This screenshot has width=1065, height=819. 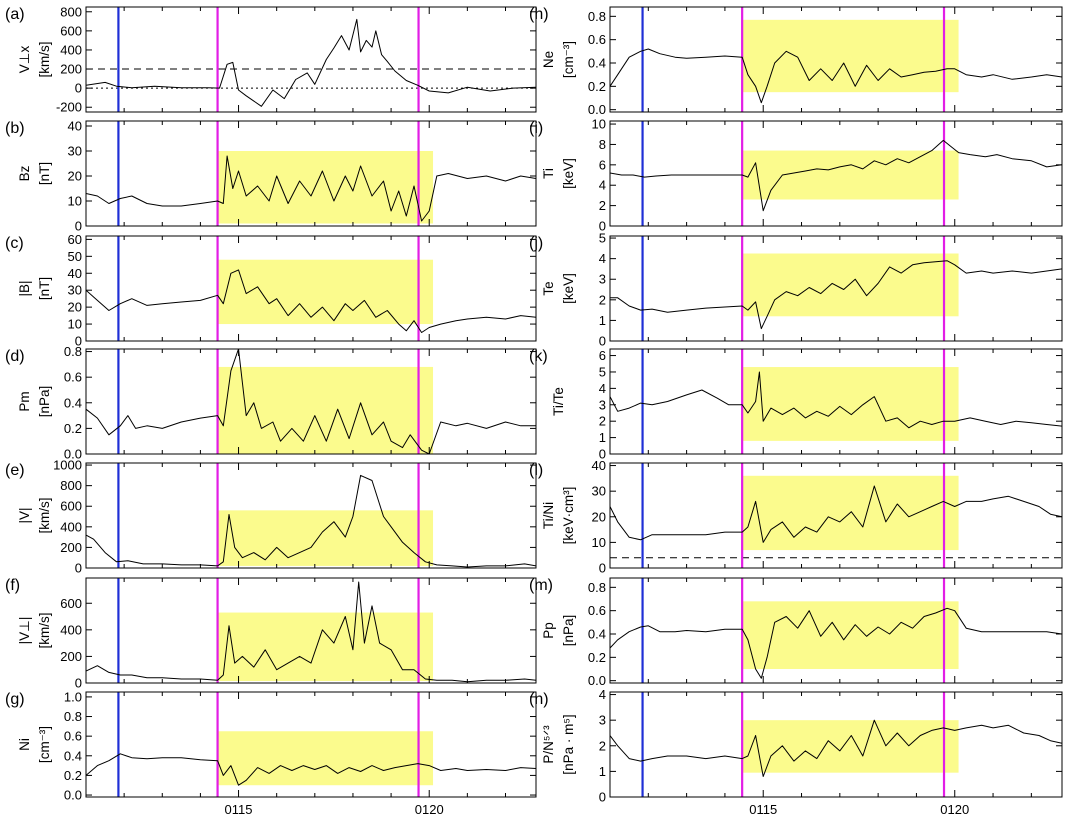 I want to click on panel-label: (n), so click(x=539, y=699).